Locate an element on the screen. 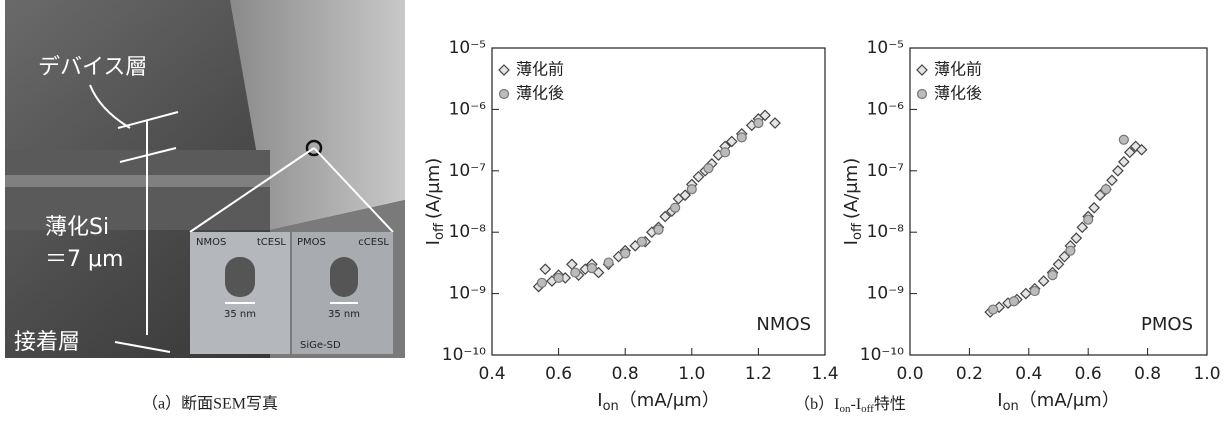 Image resolution: width=1228 pixels, height=425 pixels. inset-label: SiGe-SD is located at coordinates (320, 345).